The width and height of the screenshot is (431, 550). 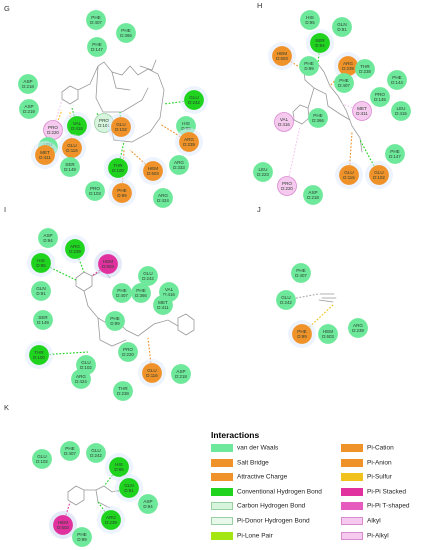 I want to click on residue-number: D:238, so click(x=365, y=71).